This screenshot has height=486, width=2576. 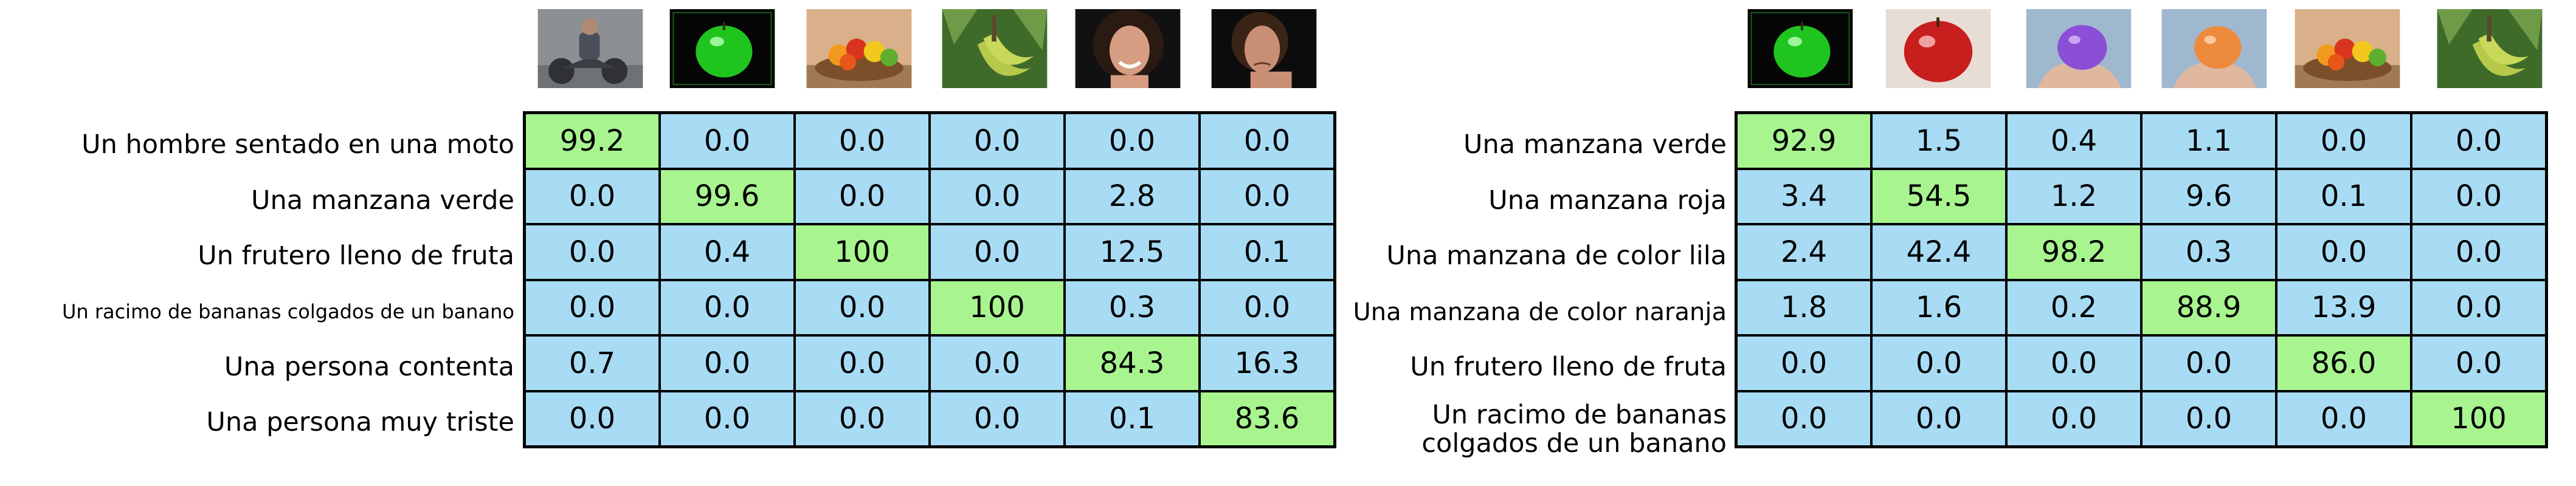 I want to click on score-cell-highlight: 83.6, so click(x=1267, y=419).